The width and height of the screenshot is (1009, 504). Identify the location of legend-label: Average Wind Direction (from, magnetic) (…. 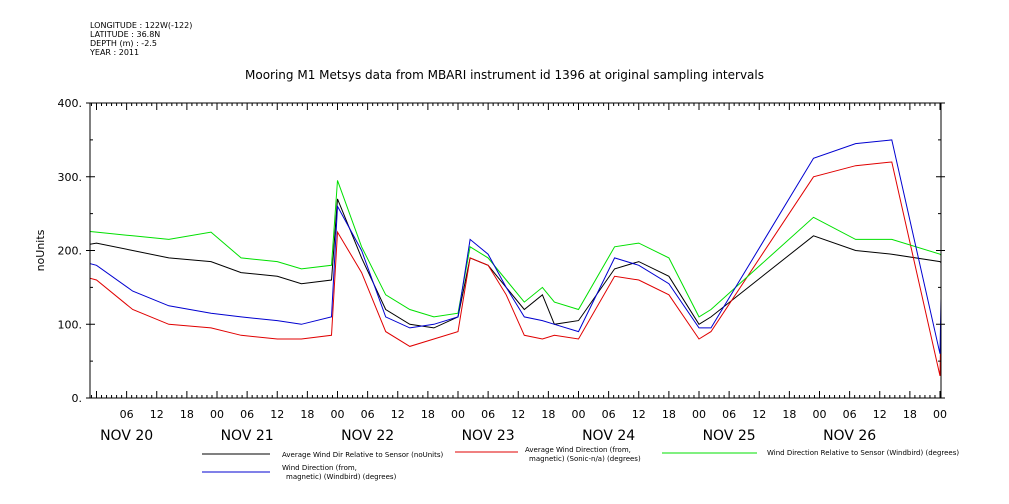
(583, 454).